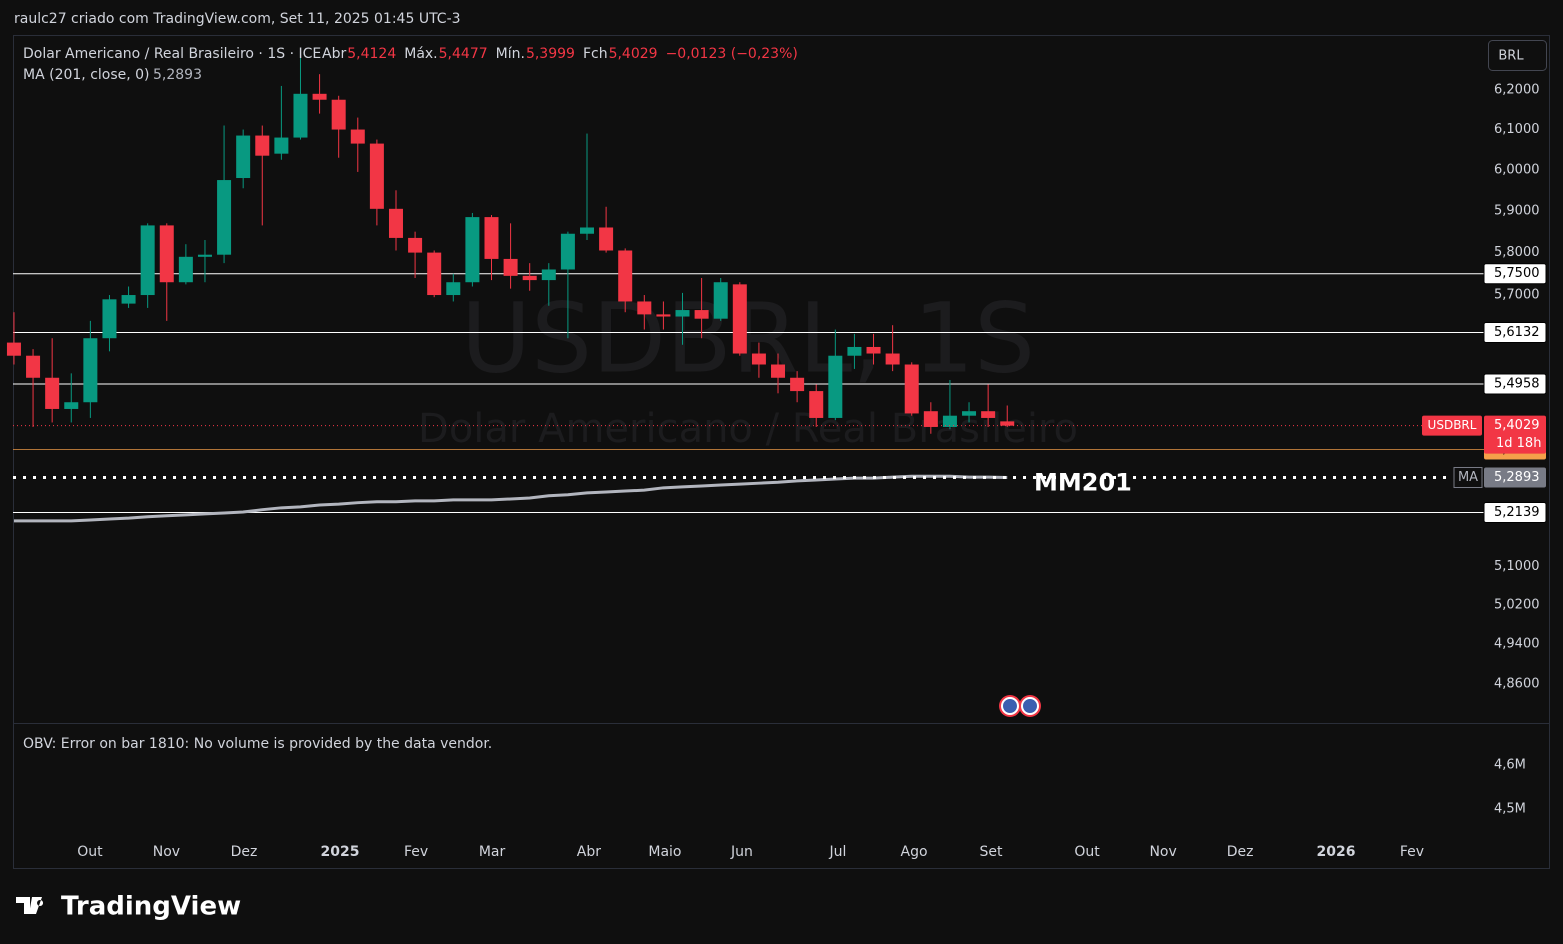  I want to click on last-price-symbol: USDBRL, so click(1452, 425).